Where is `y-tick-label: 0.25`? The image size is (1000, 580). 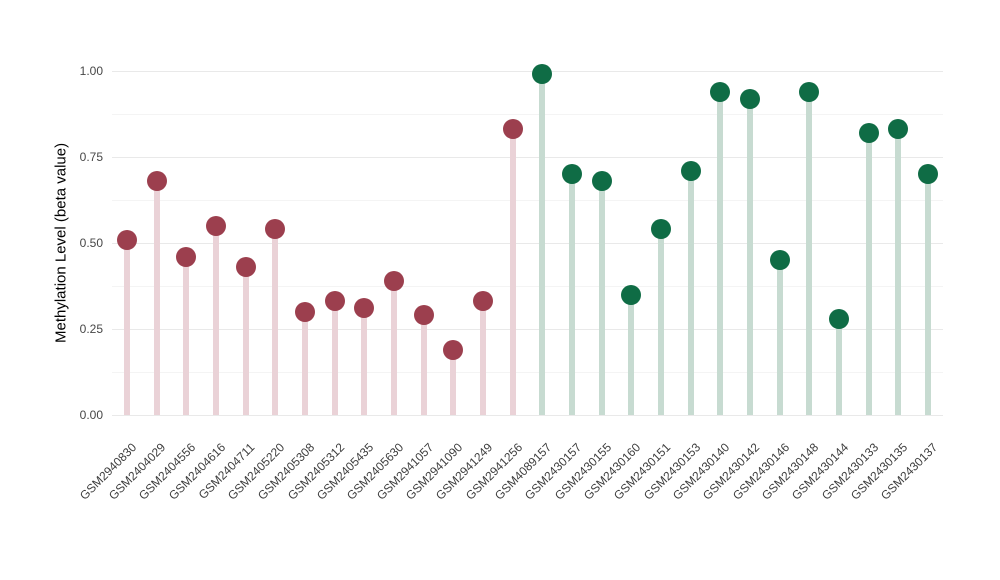 y-tick-label: 0.25 is located at coordinates (91, 328).